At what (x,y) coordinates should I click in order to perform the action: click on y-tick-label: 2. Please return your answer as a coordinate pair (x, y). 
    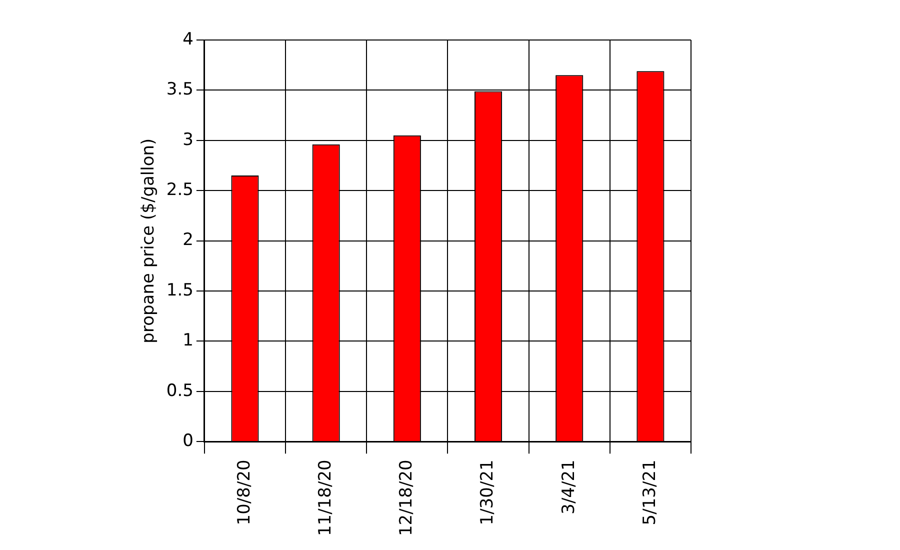
    Looking at the image, I should click on (188, 240).